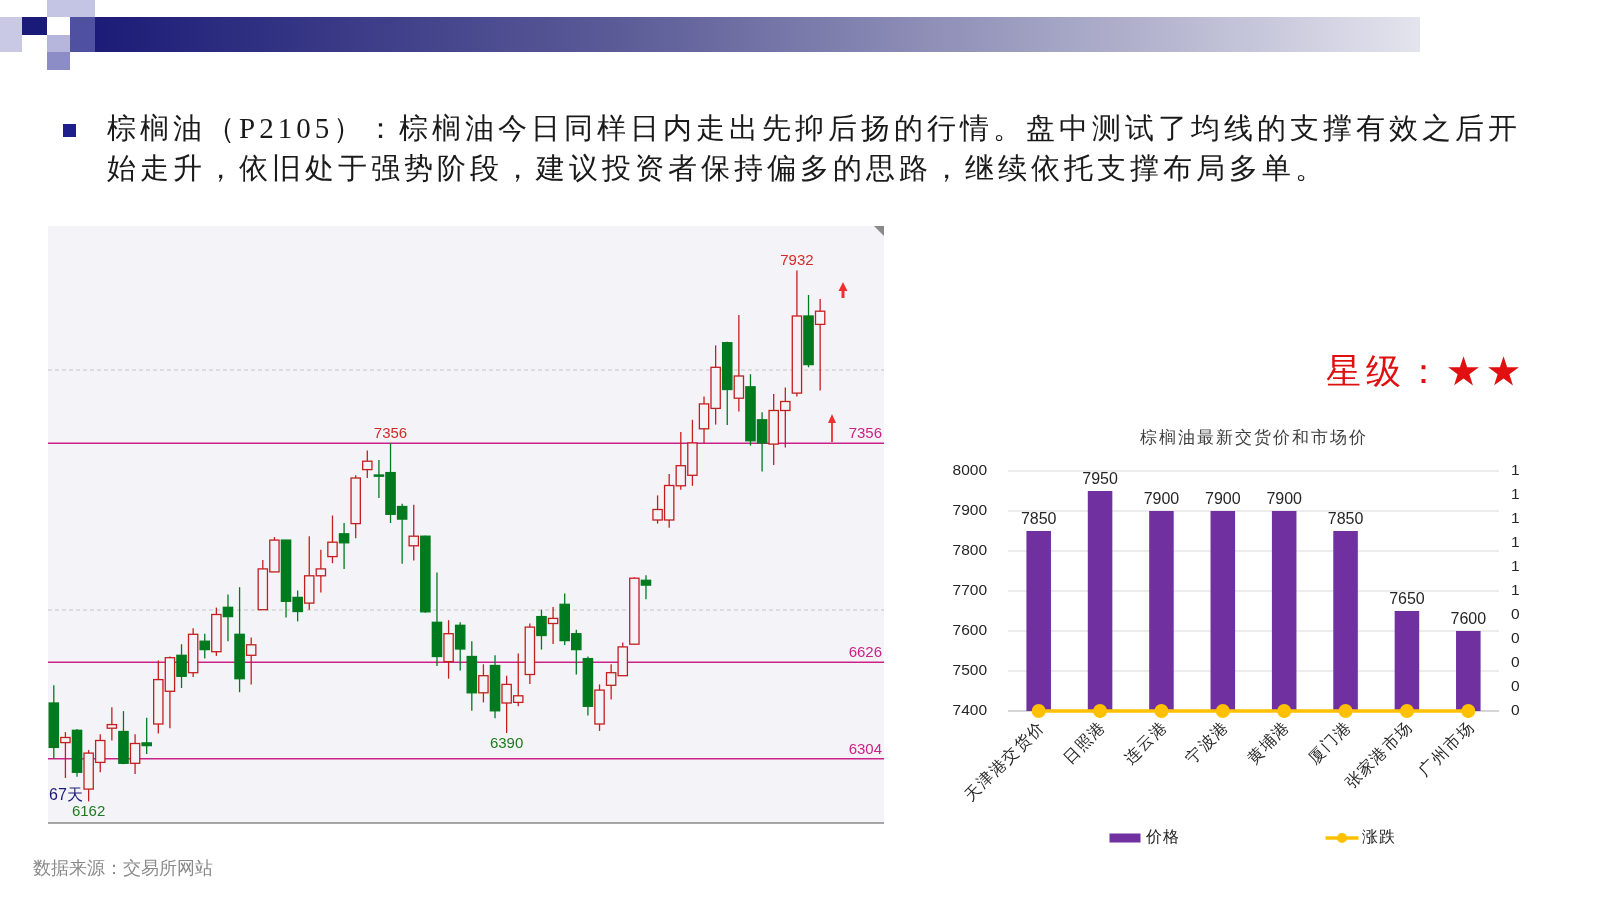 This screenshot has height=900, width=1600. What do you see at coordinates (814, 128) in the screenshot?
I see `chart-title: 棕榈油（P2105）：棕榈油今日同样日内走出先抑后扬的行情。盘中测试了均线的支撑有效之后开` at bounding box center [814, 128].